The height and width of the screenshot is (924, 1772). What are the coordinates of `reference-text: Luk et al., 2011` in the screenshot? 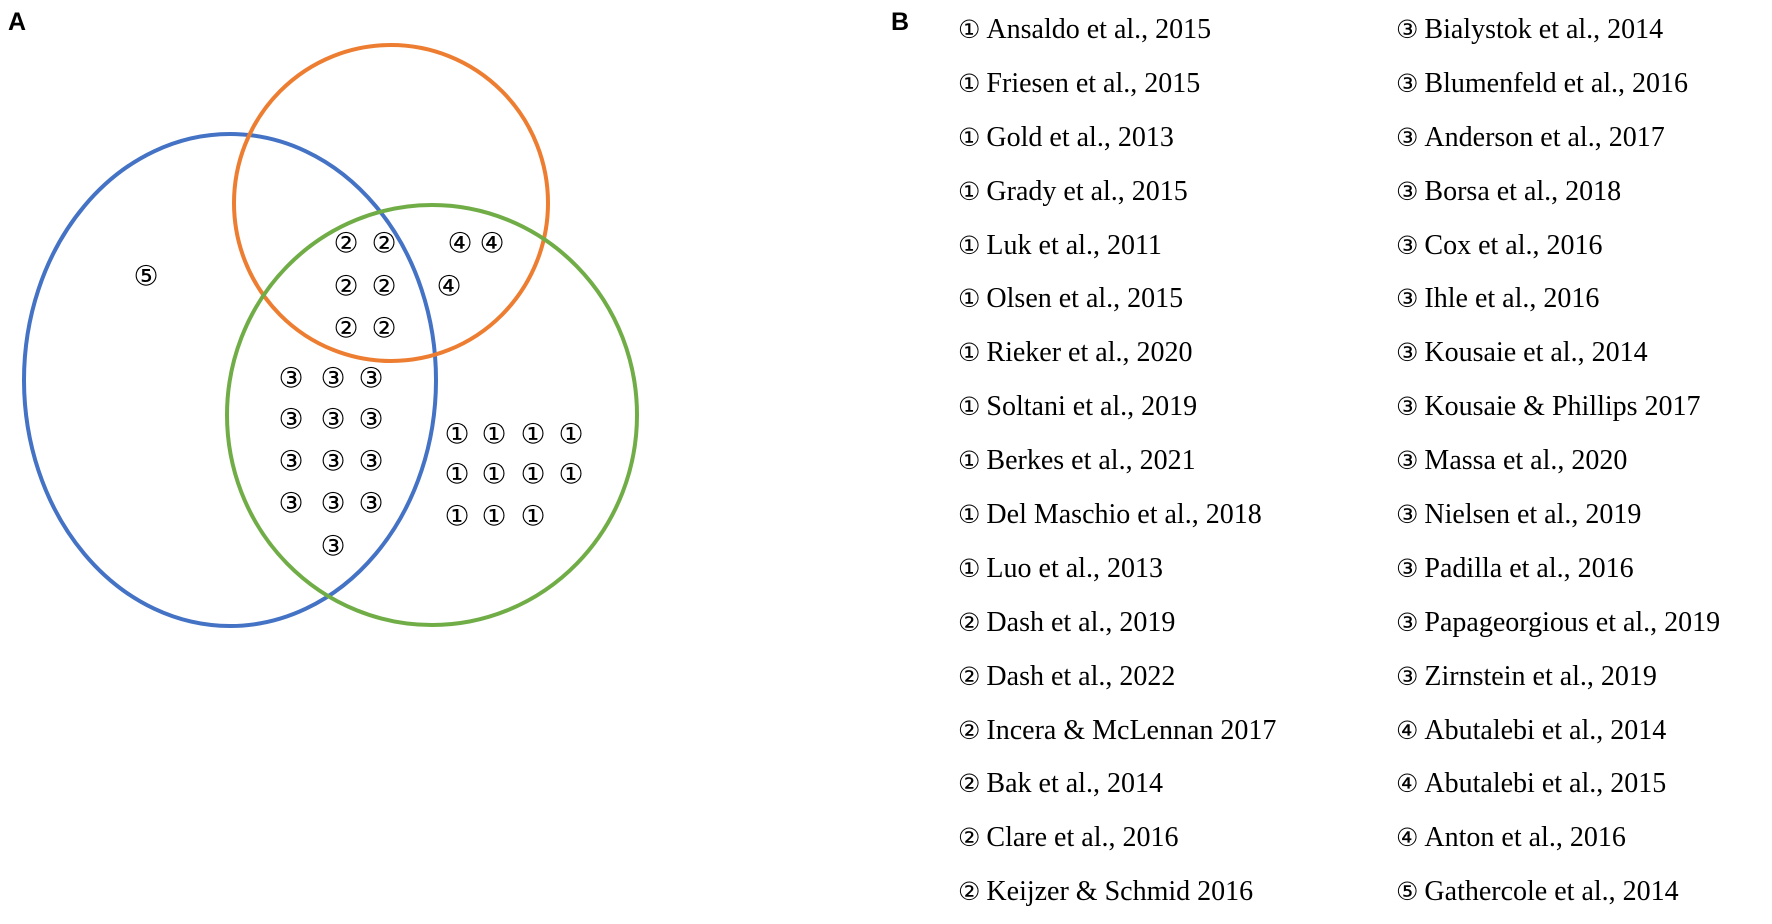 It's located at (1074, 245).